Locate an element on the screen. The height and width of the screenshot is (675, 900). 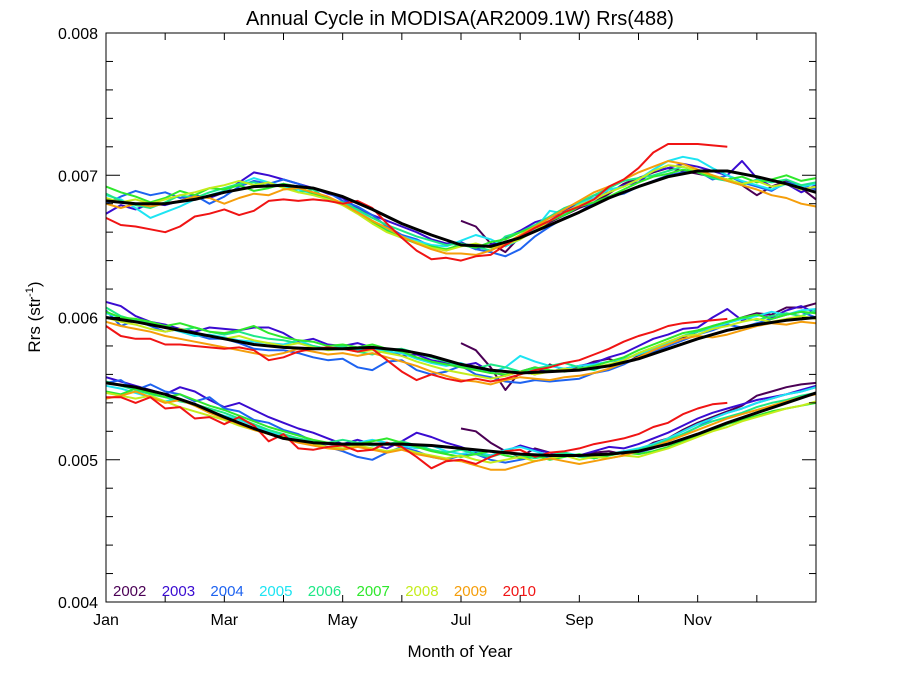
x-axis-label: Month of Year is located at coordinates (460, 651).